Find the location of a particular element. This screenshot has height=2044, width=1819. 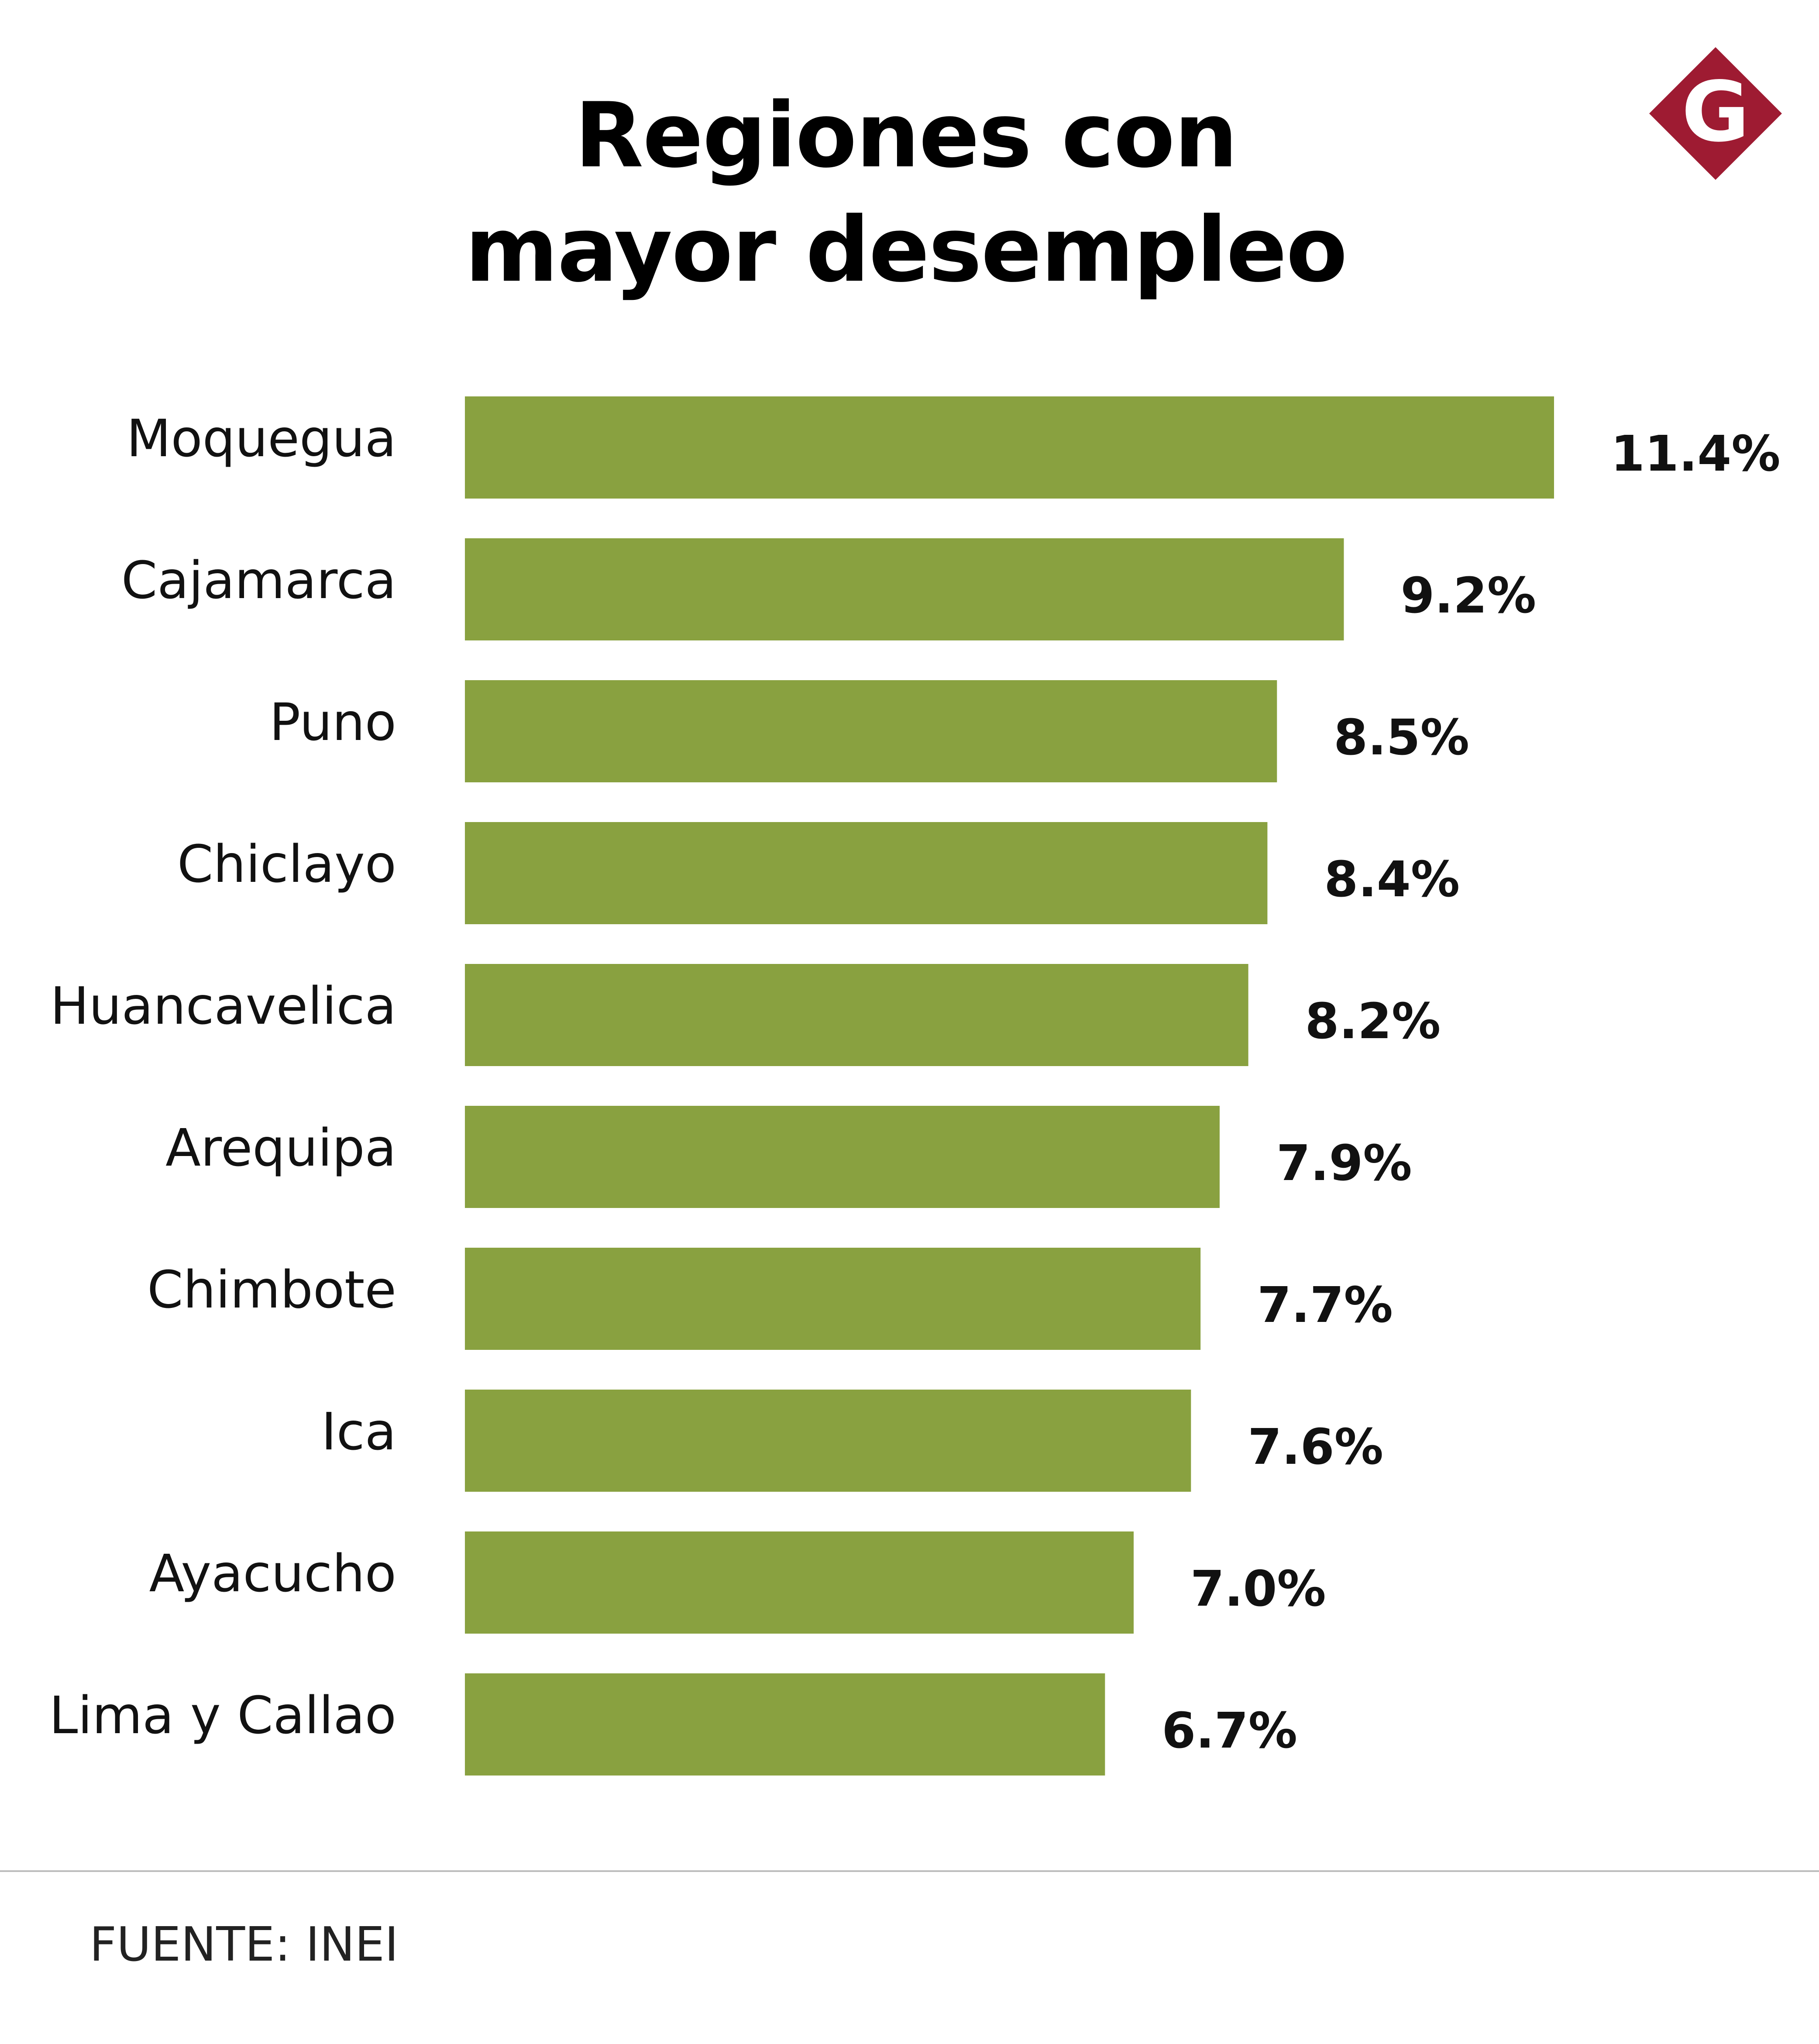

category-label: Chimbote is located at coordinates (271, 1289).